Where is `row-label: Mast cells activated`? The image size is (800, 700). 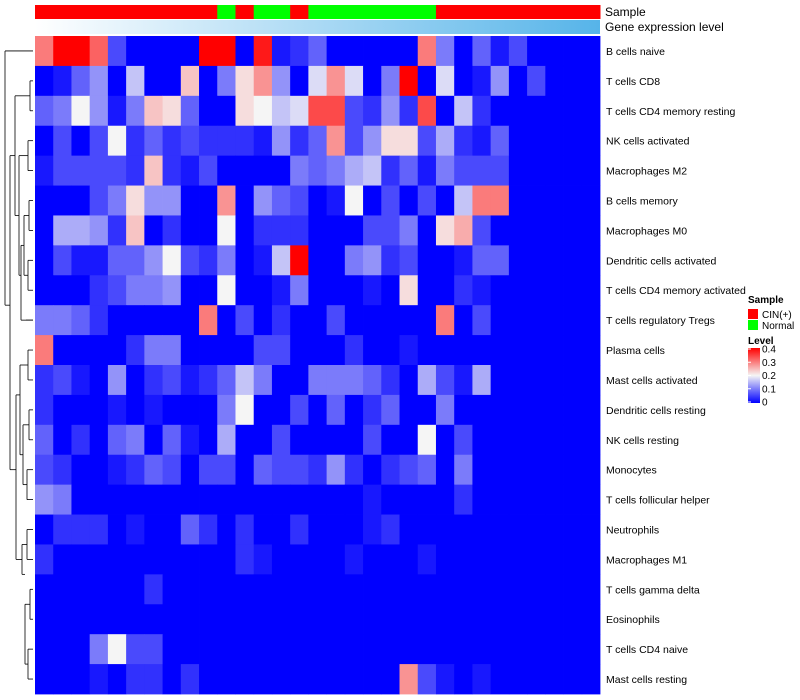 row-label: Mast cells activated is located at coordinates (652, 381).